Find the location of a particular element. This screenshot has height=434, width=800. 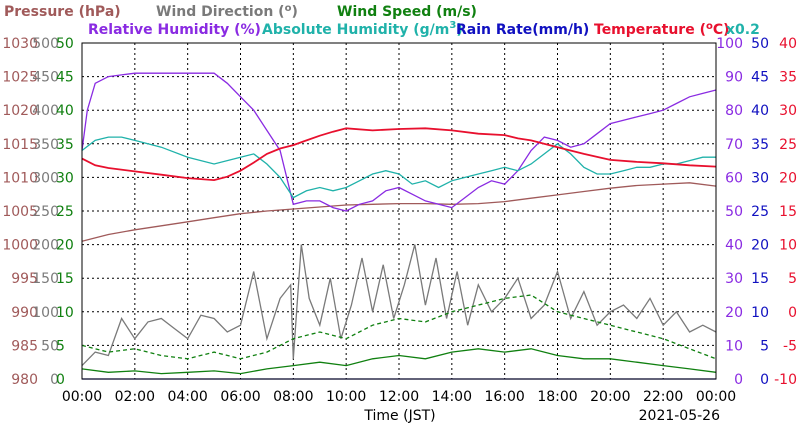

y-tick-label-relative-humidity: 80 is located at coordinates (734, 111).